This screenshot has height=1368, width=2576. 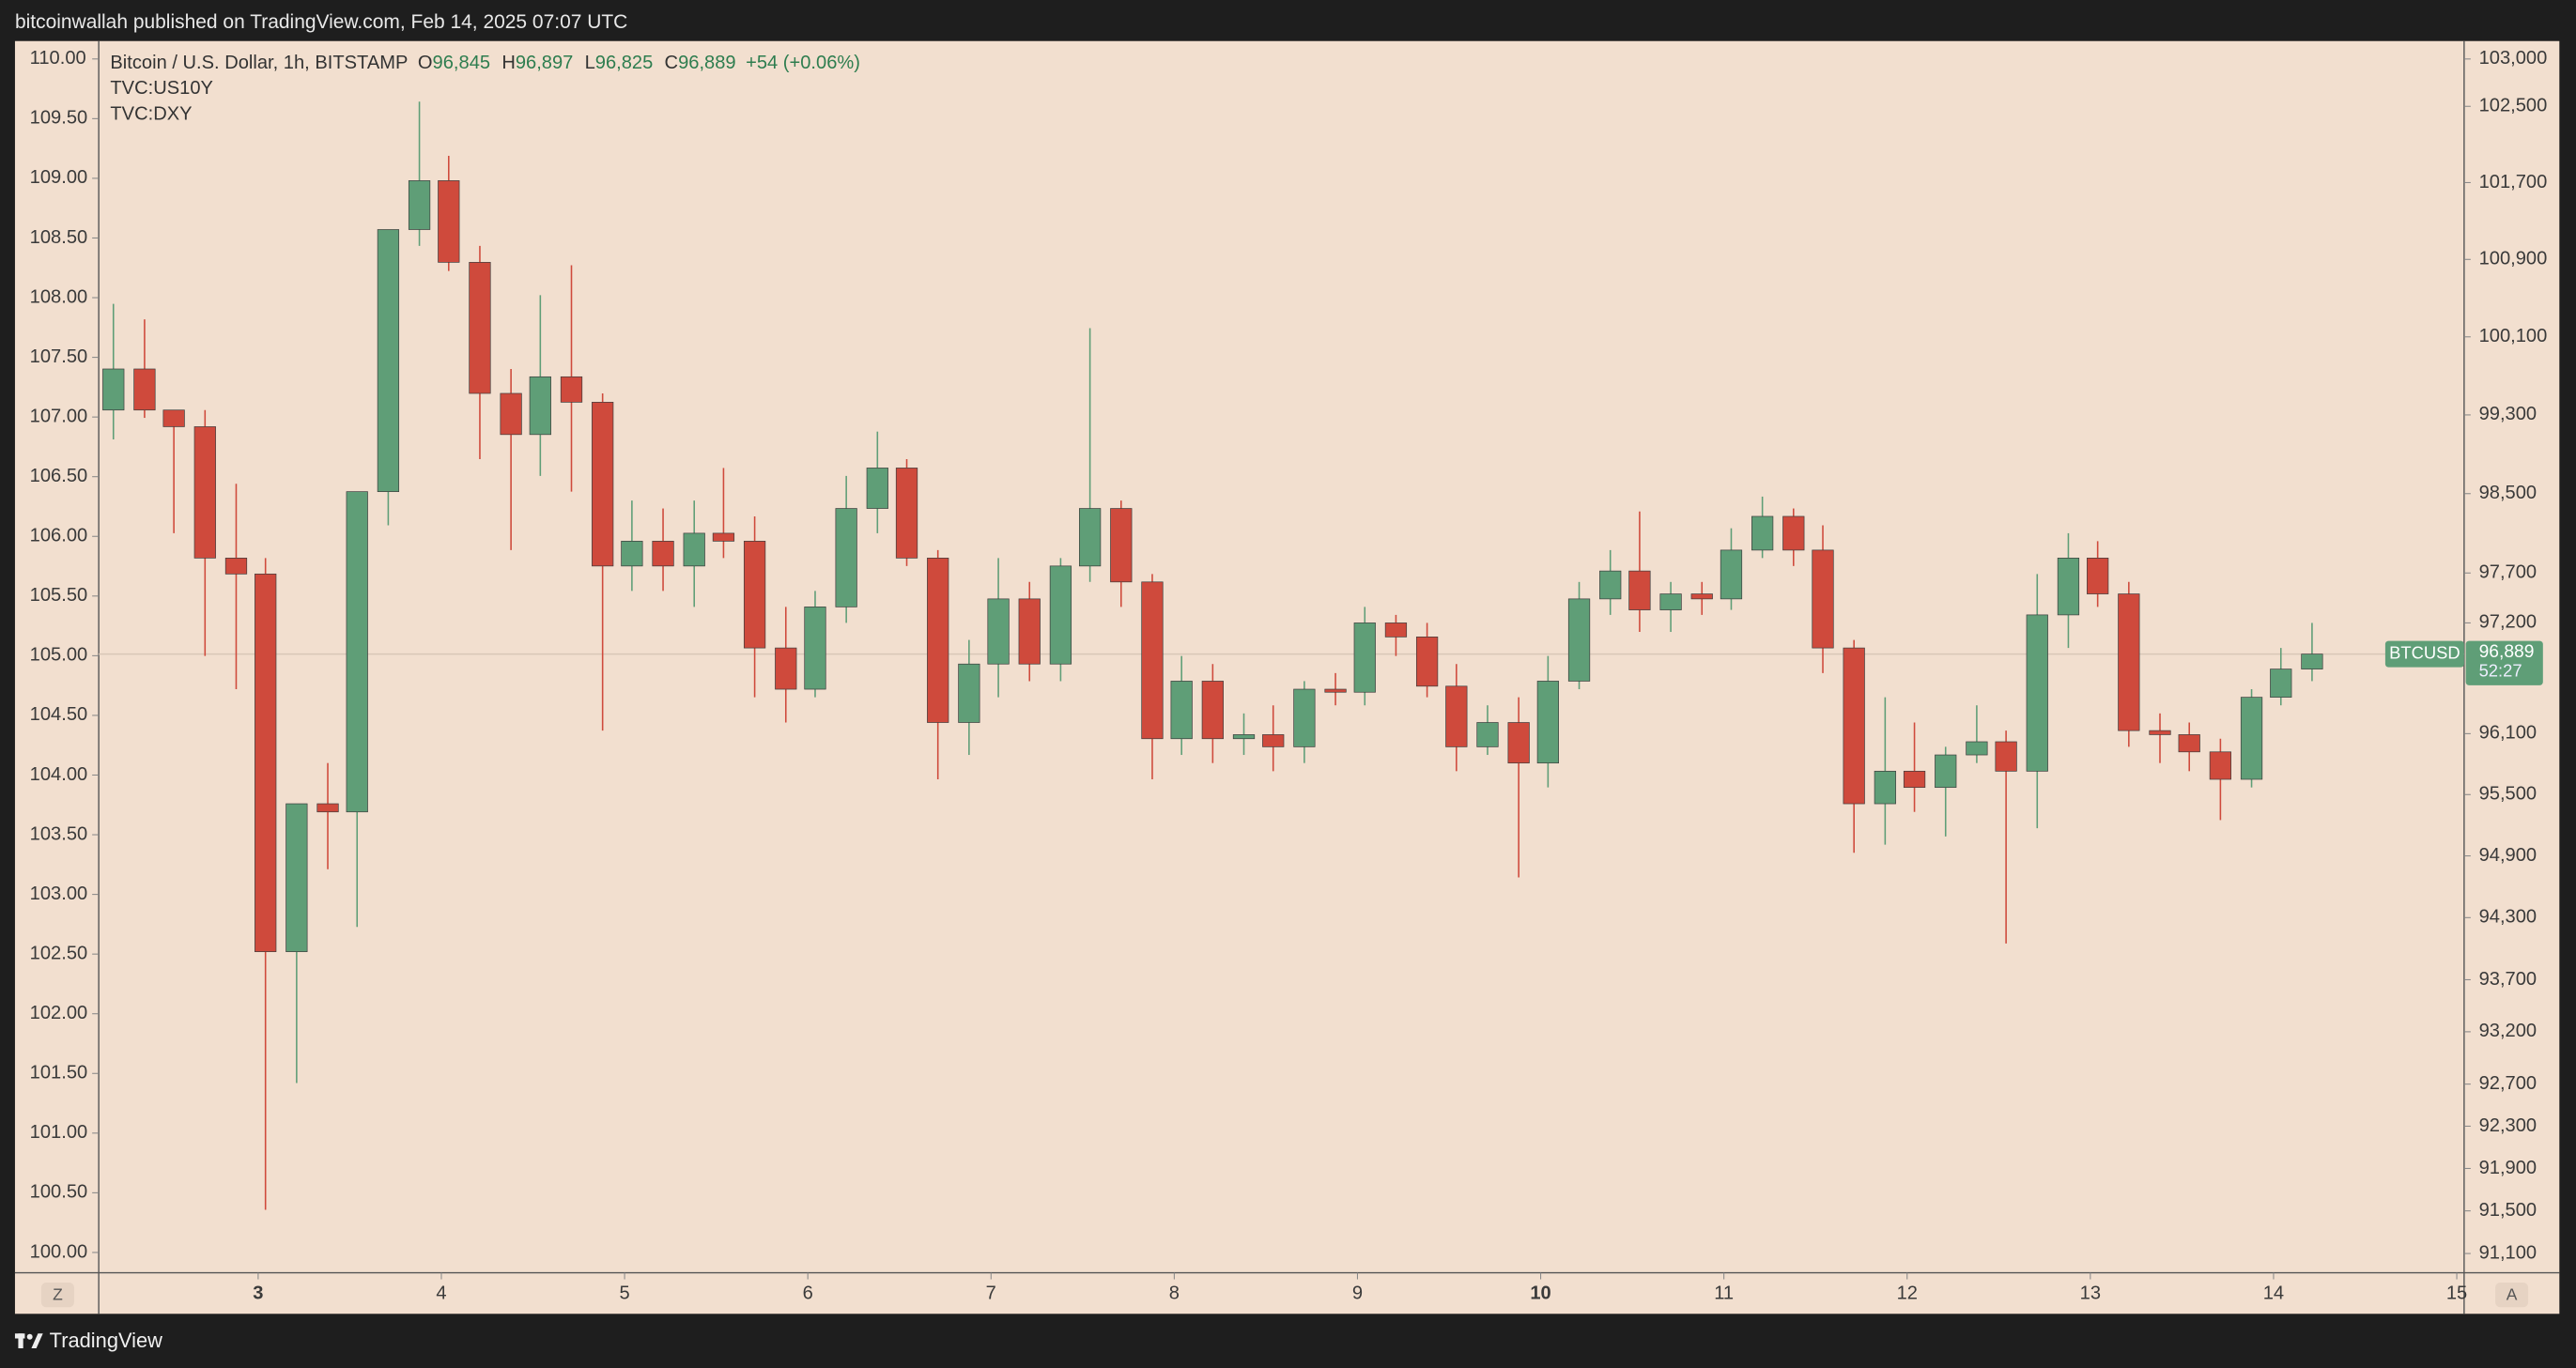 What do you see at coordinates (991, 1293) in the screenshot?
I see `x-tick-label: 7` at bounding box center [991, 1293].